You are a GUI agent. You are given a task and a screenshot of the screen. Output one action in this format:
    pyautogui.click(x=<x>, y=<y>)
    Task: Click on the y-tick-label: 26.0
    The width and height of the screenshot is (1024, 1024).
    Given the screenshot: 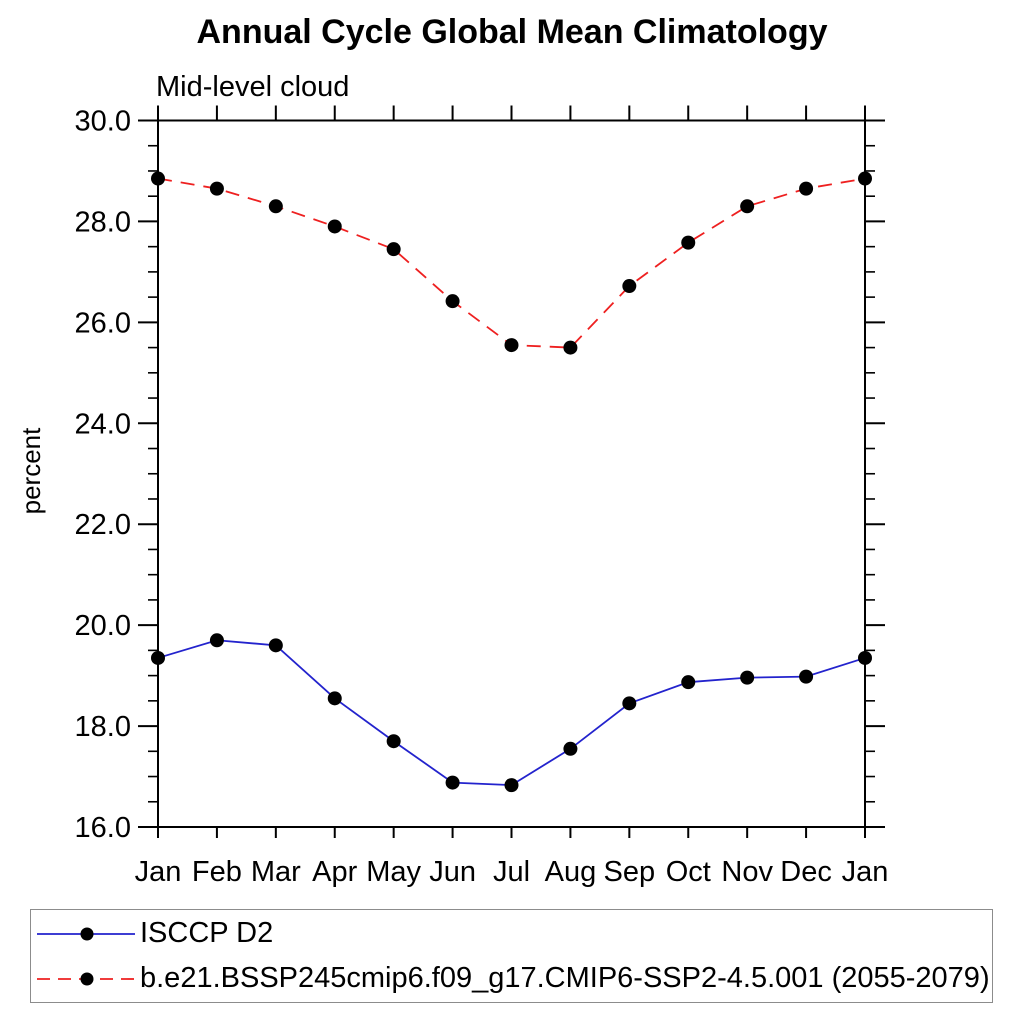 What is the action you would take?
    pyautogui.click(x=103, y=323)
    